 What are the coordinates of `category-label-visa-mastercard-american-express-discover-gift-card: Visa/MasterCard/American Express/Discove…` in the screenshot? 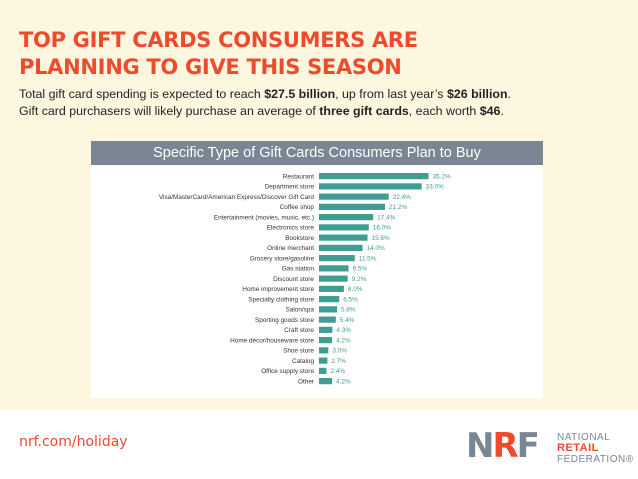 It's located at (237, 197).